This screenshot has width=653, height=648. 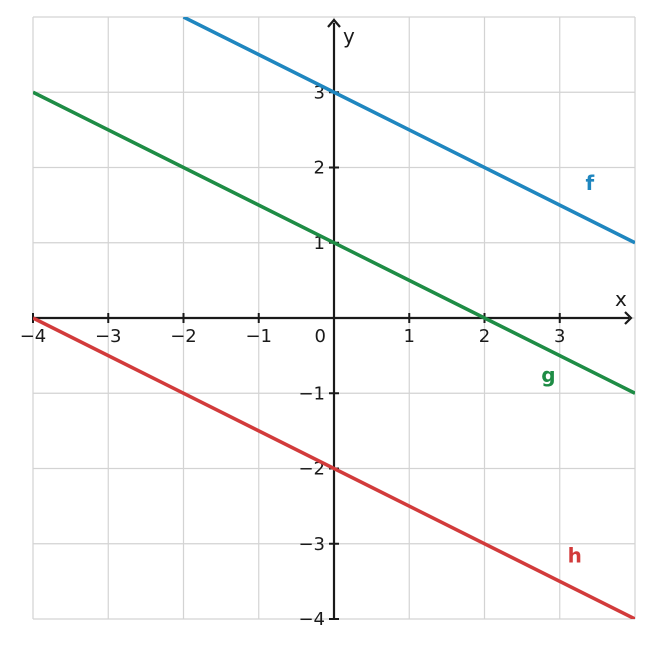 What do you see at coordinates (559, 336) in the screenshot?
I see `x-tick-label: 3` at bounding box center [559, 336].